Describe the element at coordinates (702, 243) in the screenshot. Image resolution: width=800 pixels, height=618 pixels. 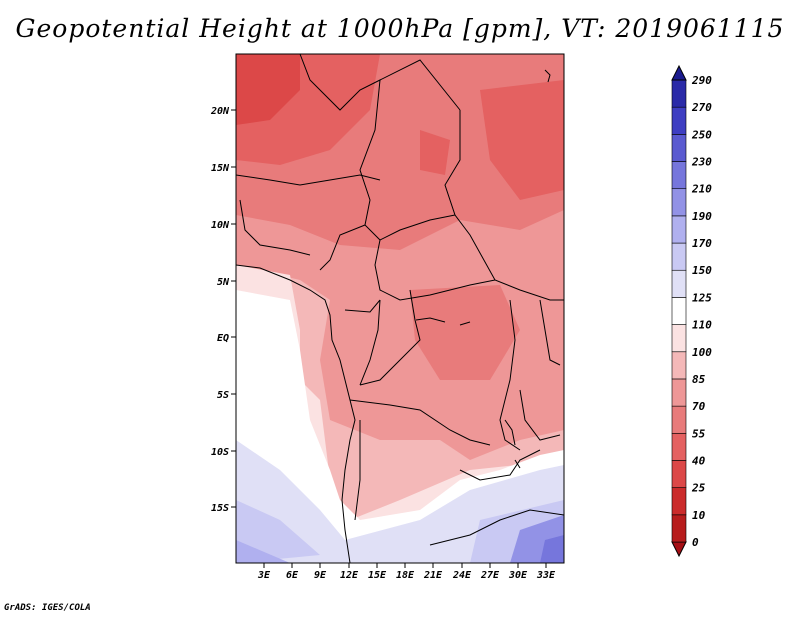
I see `colorbar-label: 170` at that location.